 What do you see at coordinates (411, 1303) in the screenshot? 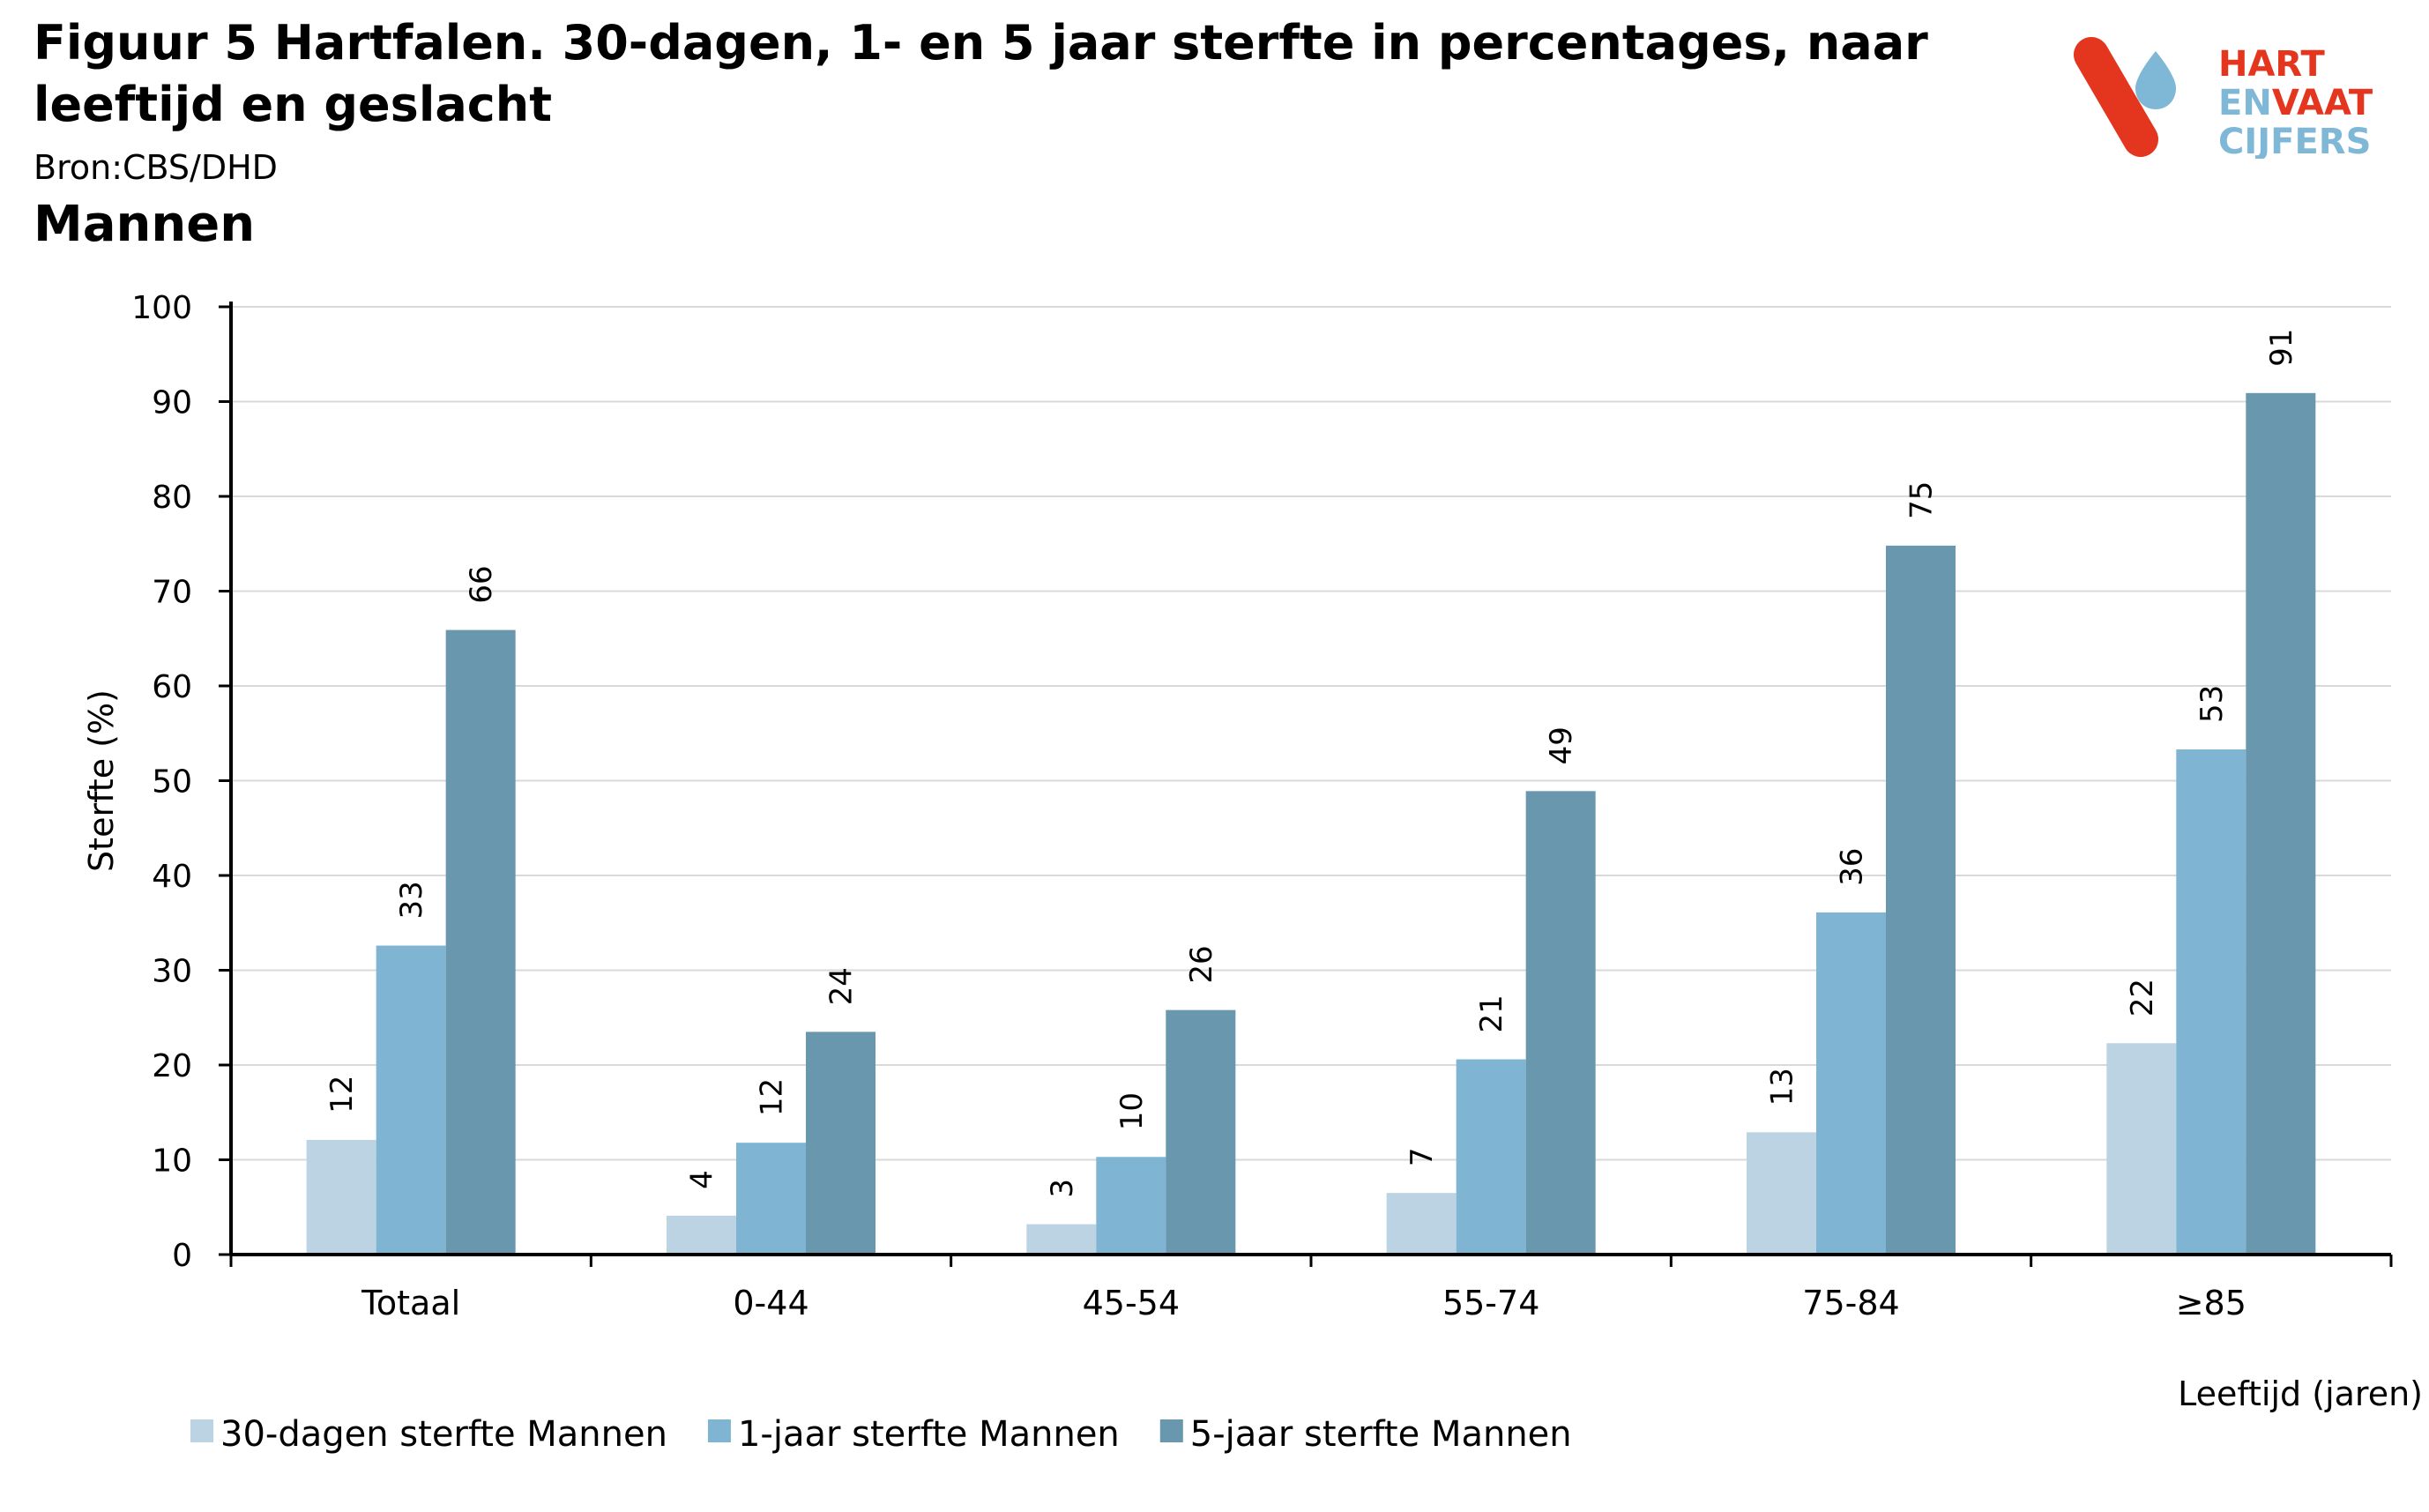
I see `x-tick-label: Totaal` at bounding box center [411, 1303].